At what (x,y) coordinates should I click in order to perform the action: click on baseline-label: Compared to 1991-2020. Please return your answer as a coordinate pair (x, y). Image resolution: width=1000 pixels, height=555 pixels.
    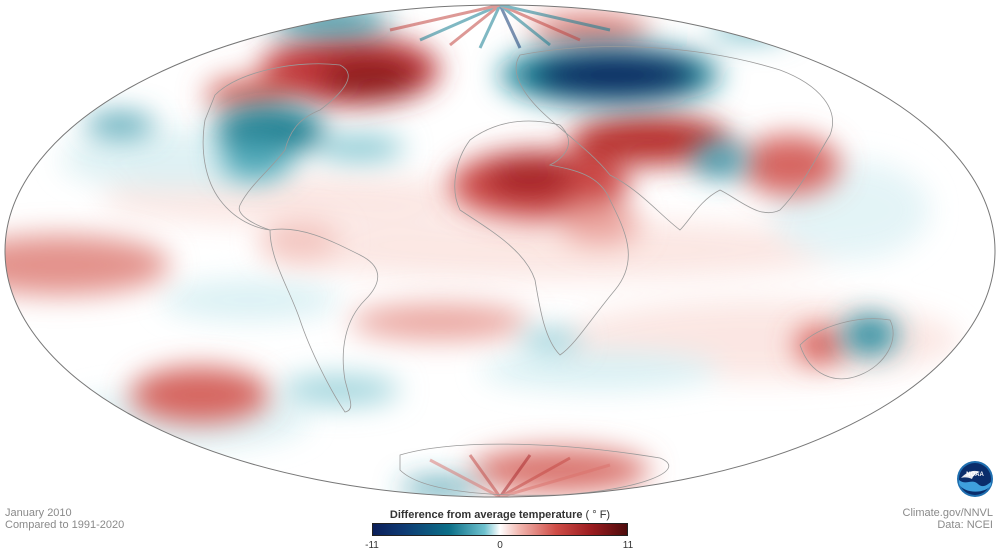
    Looking at the image, I should click on (65, 525).